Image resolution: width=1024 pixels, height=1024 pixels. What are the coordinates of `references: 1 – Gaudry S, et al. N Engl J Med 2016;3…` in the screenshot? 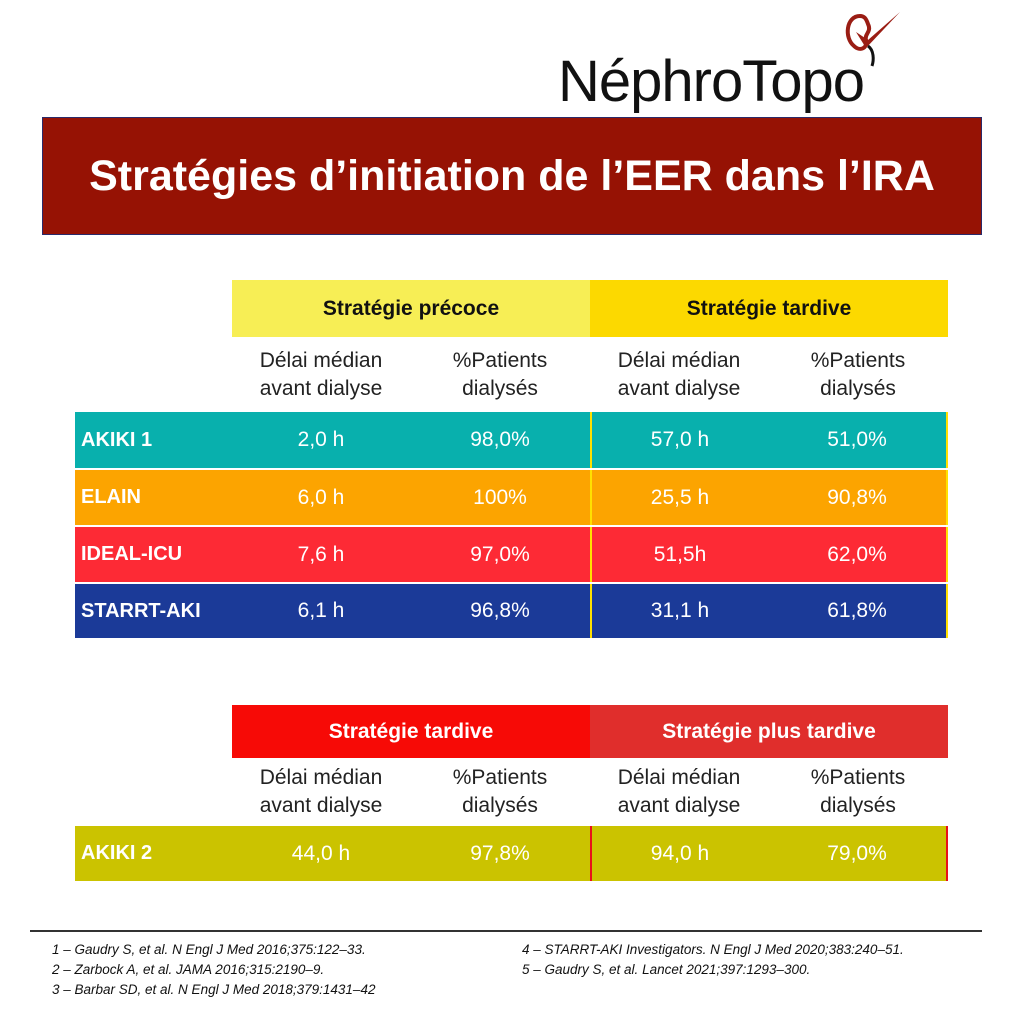 It's located at (506, 963).